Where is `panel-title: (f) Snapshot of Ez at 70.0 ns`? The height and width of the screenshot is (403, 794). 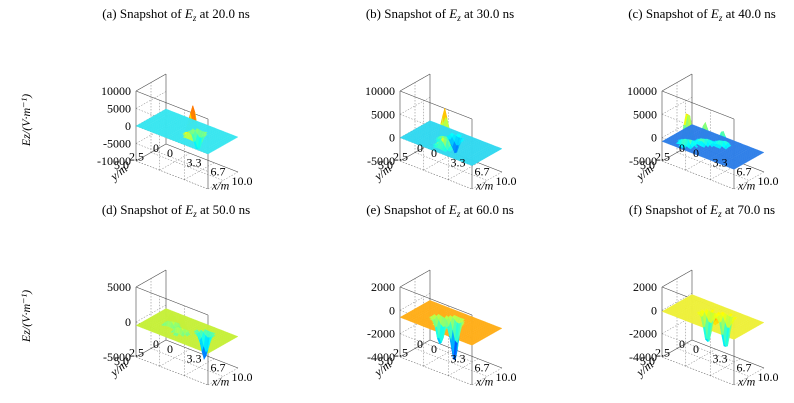
panel-title: (f) Snapshot of Ez at 70.0 ns is located at coordinates (702, 210).